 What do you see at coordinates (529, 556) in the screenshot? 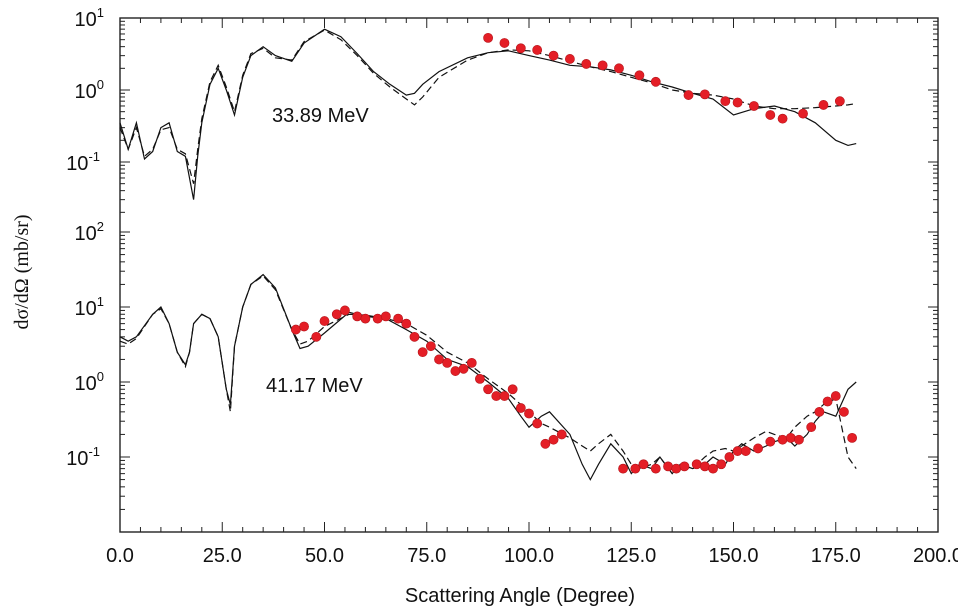
I see `x-tick-label: 100.0` at bounding box center [529, 556].